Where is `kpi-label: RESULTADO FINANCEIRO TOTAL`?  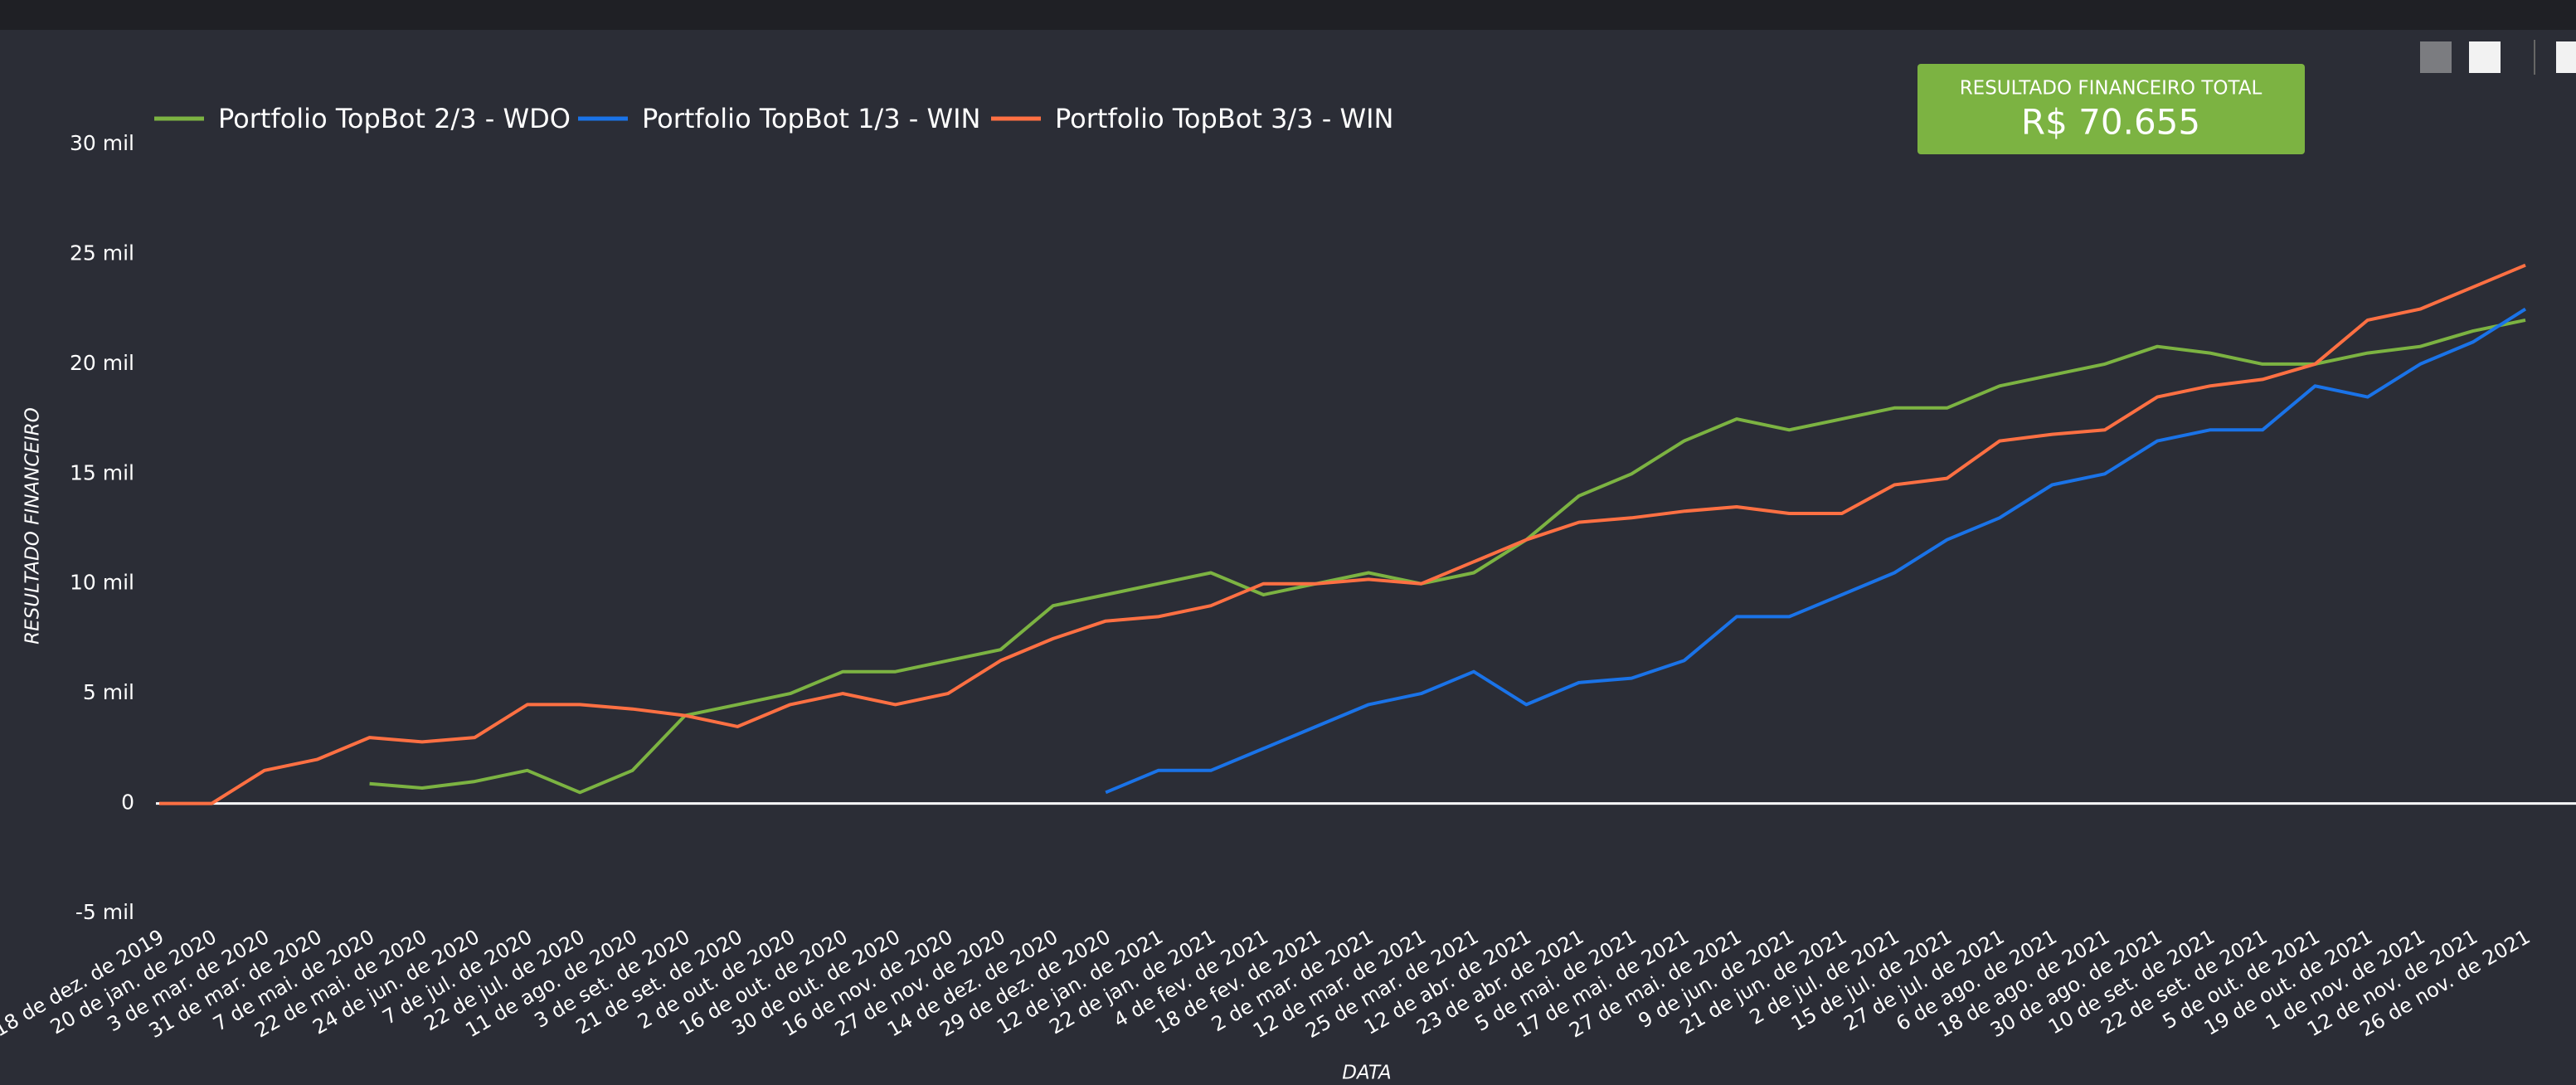
kpi-label: RESULTADO FINANCEIRO TOTAL is located at coordinates (2112, 89).